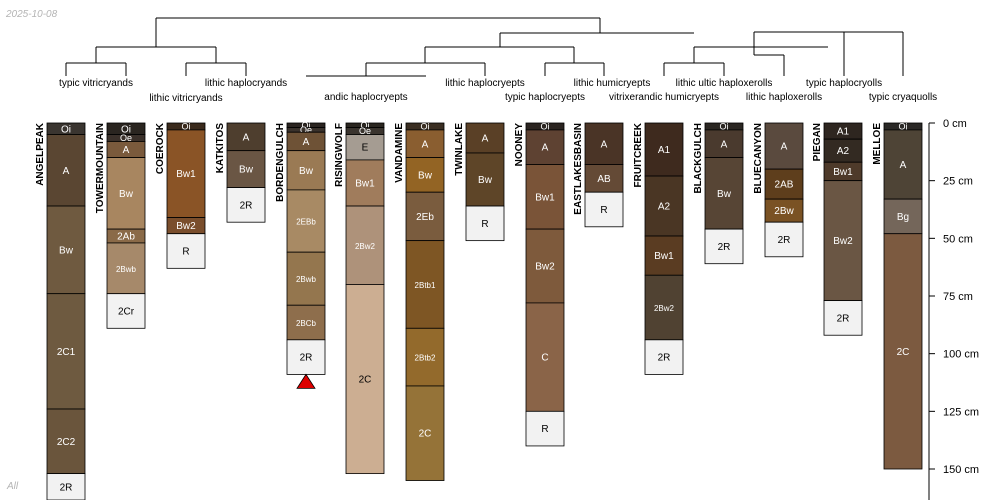 The height and width of the screenshot is (500, 1000). Describe the element at coordinates (958, 297) in the screenshot. I see `depth-tick-label: 75 cm` at that location.